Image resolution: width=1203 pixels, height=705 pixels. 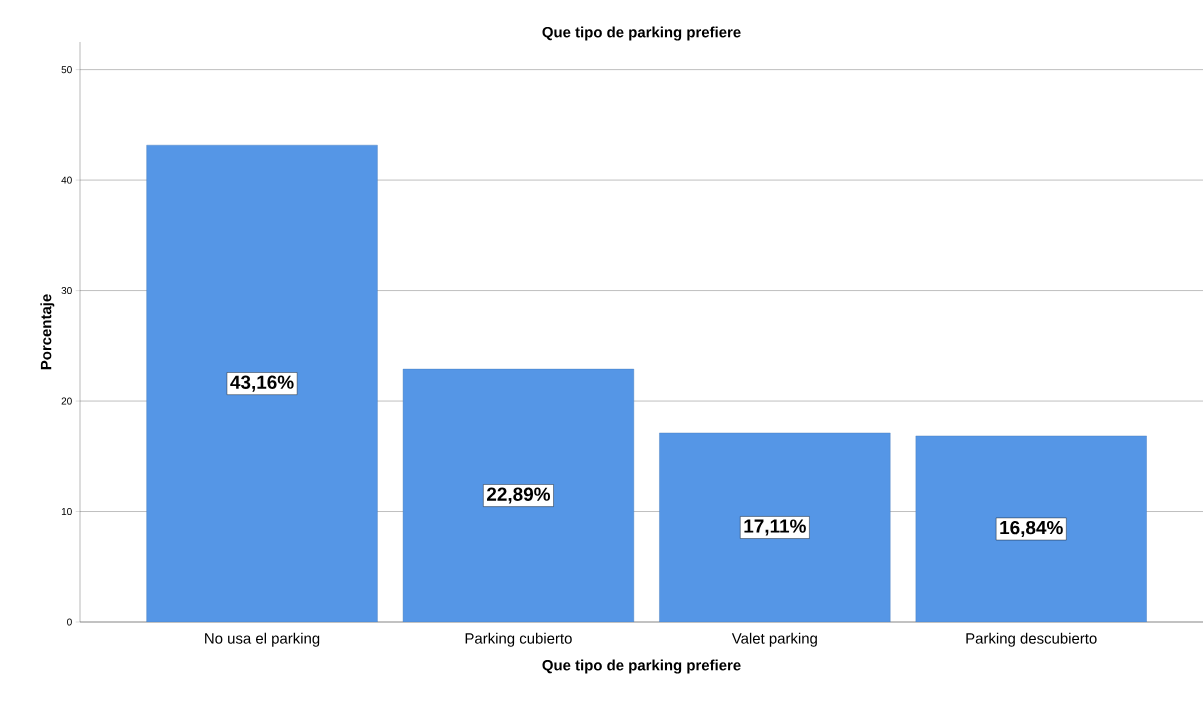 What do you see at coordinates (66, 291) in the screenshot?
I see `y-tick-label: 30` at bounding box center [66, 291].